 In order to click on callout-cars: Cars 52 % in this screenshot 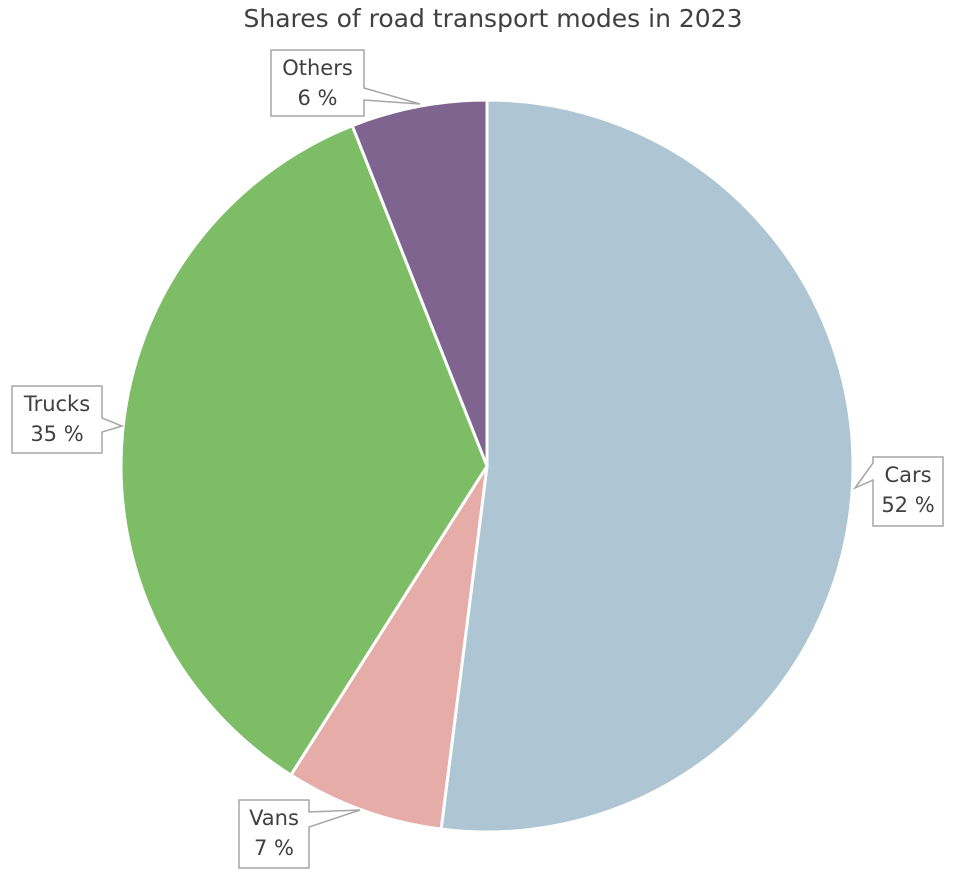, I will do `click(898, 491)`.